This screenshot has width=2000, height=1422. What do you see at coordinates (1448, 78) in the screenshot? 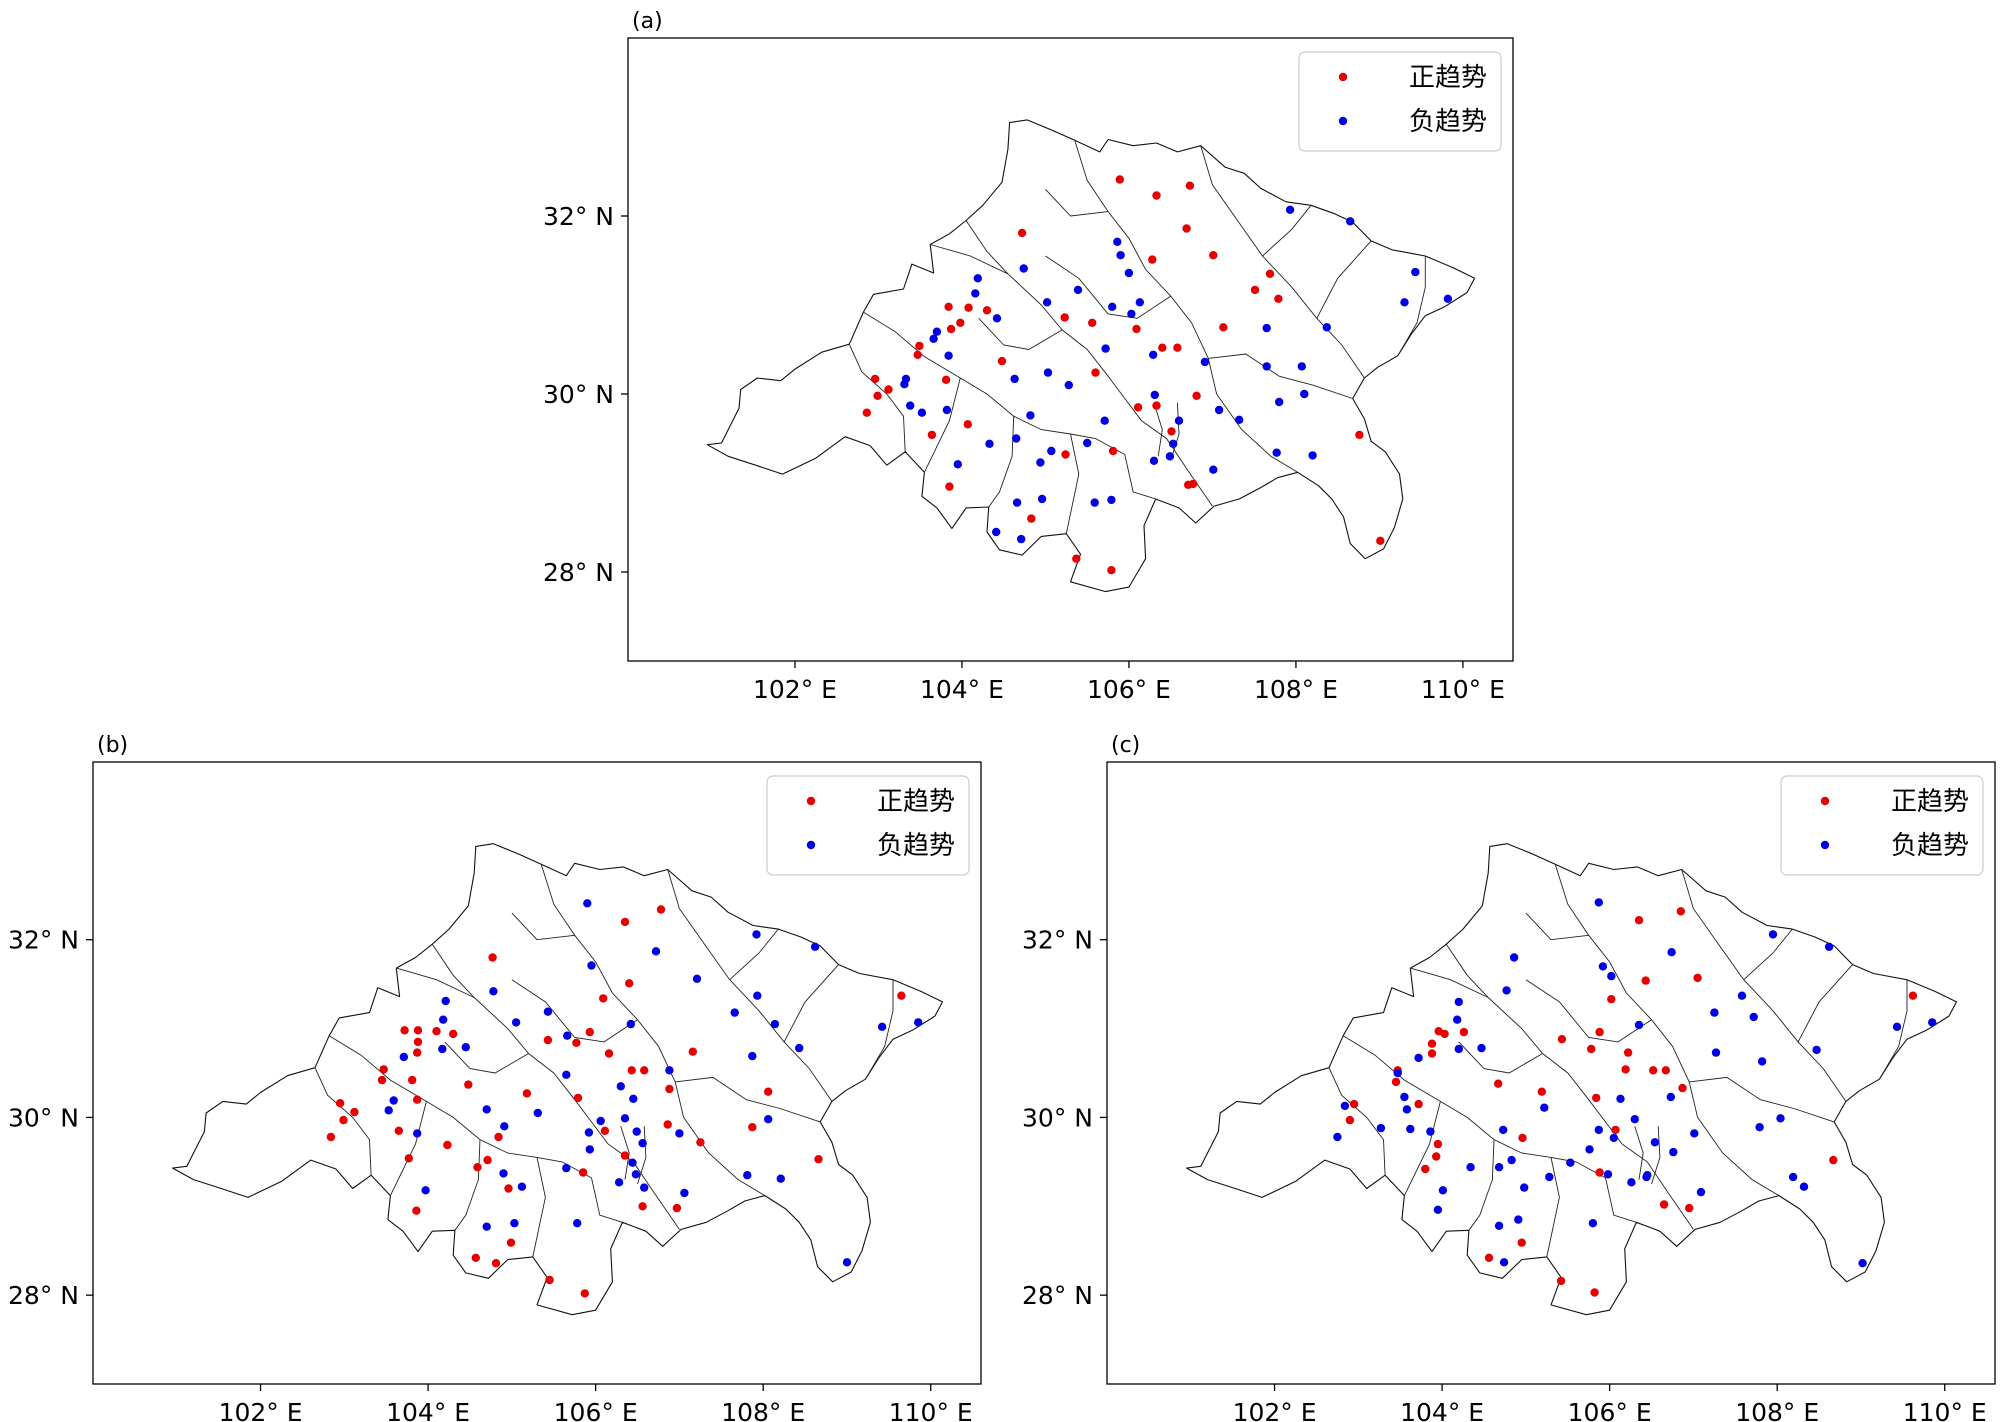
I see `legend-positive-label: 正趋势` at bounding box center [1448, 78].